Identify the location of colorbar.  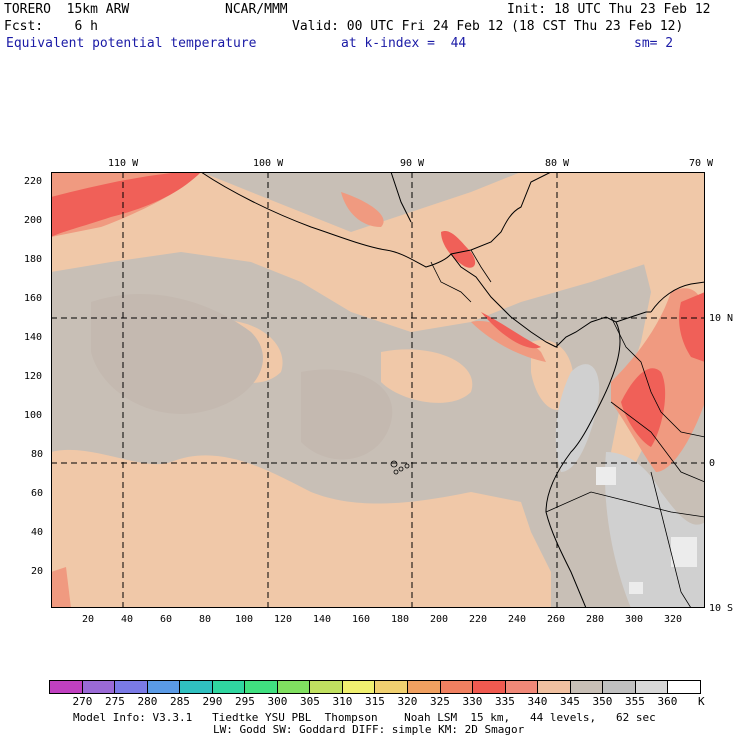
(375, 687).